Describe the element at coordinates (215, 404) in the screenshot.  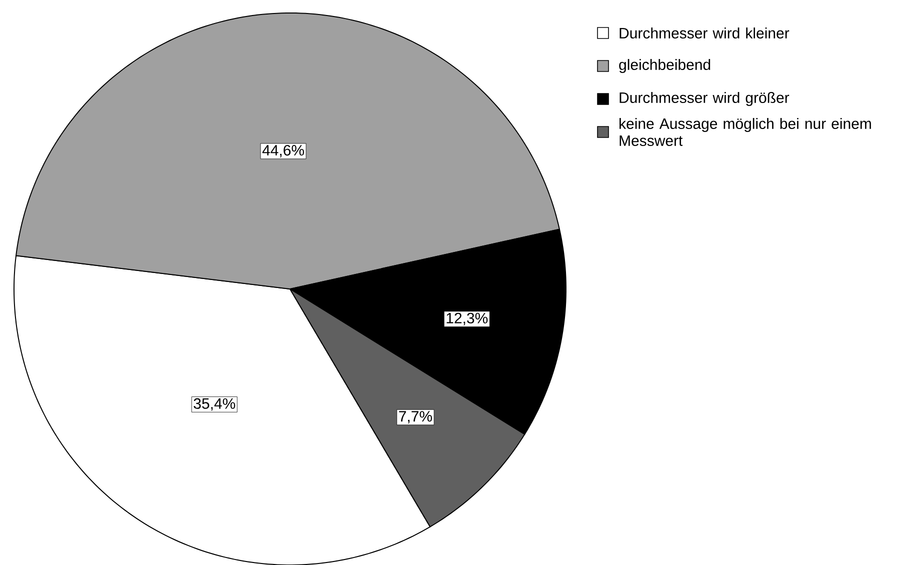
I see `data-label: 35,4%` at that location.